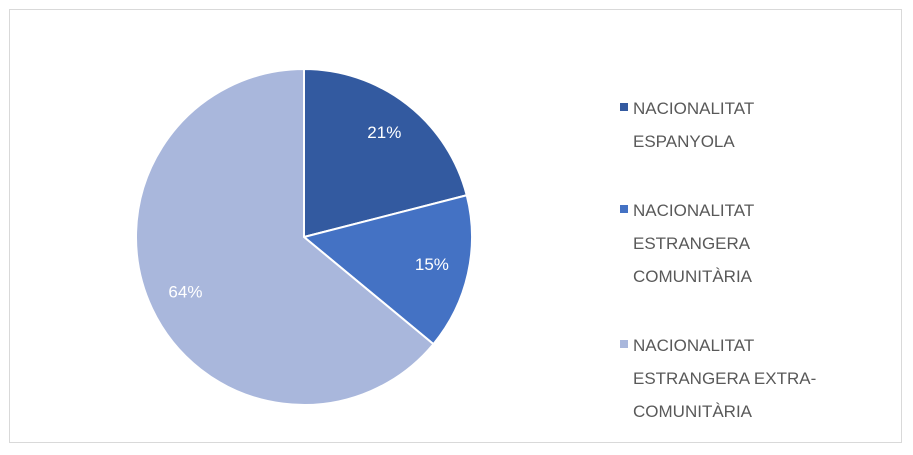 The image size is (913, 455). I want to click on data-label: 15%, so click(432, 264).